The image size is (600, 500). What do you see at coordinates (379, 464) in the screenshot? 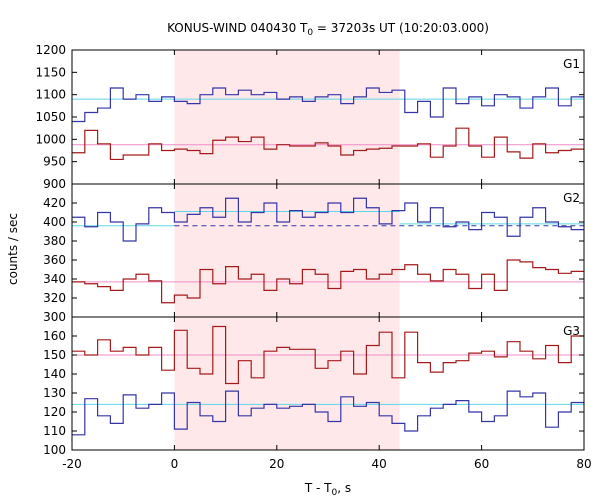
I see `x-tick-label: 40` at bounding box center [379, 464].